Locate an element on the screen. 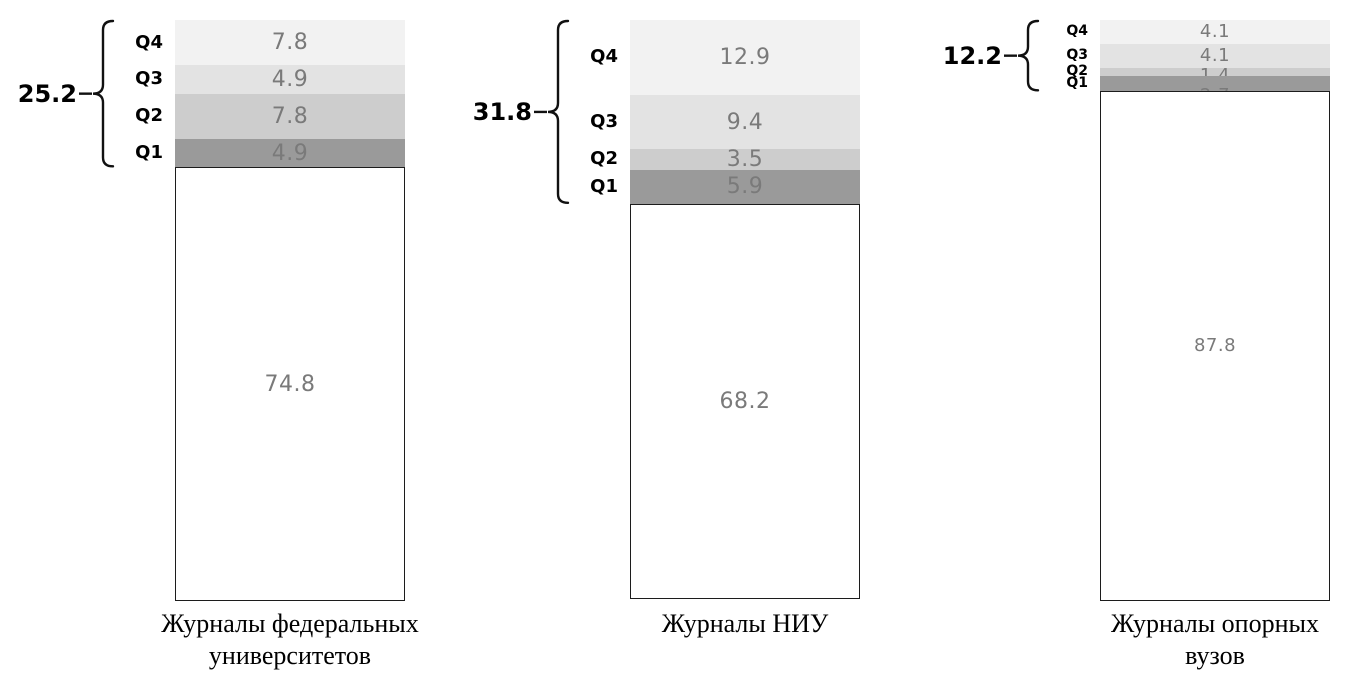  category-label-line: Журналы федеральных is located at coordinates (290, 623).